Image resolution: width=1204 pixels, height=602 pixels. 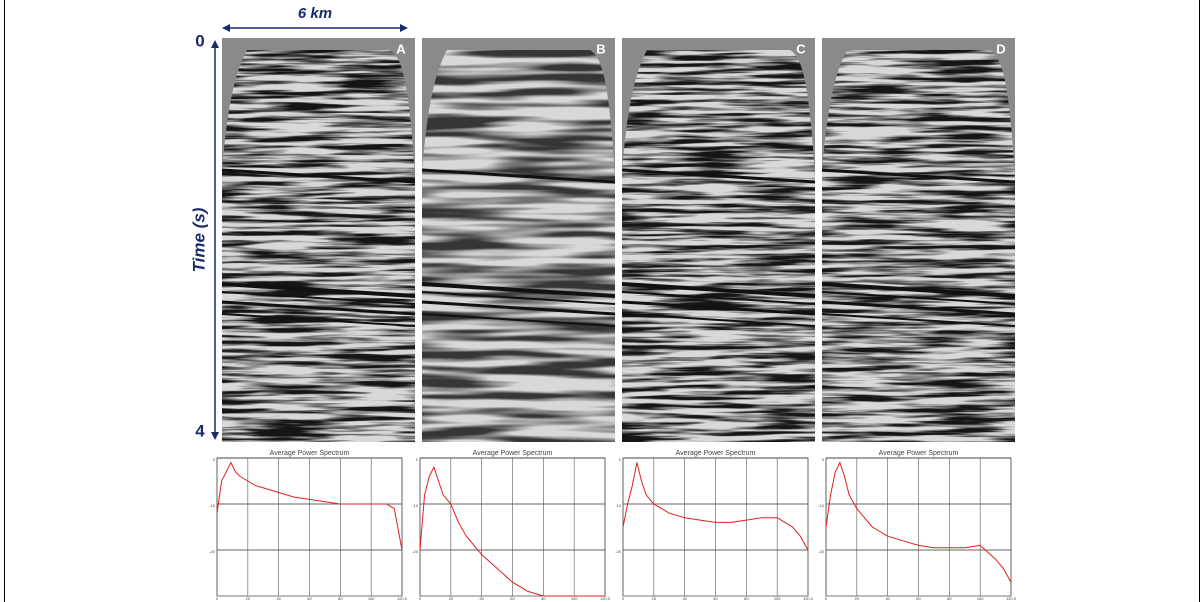 What do you see at coordinates (401, 48) in the screenshot?
I see `panel-label: A` at bounding box center [401, 48].